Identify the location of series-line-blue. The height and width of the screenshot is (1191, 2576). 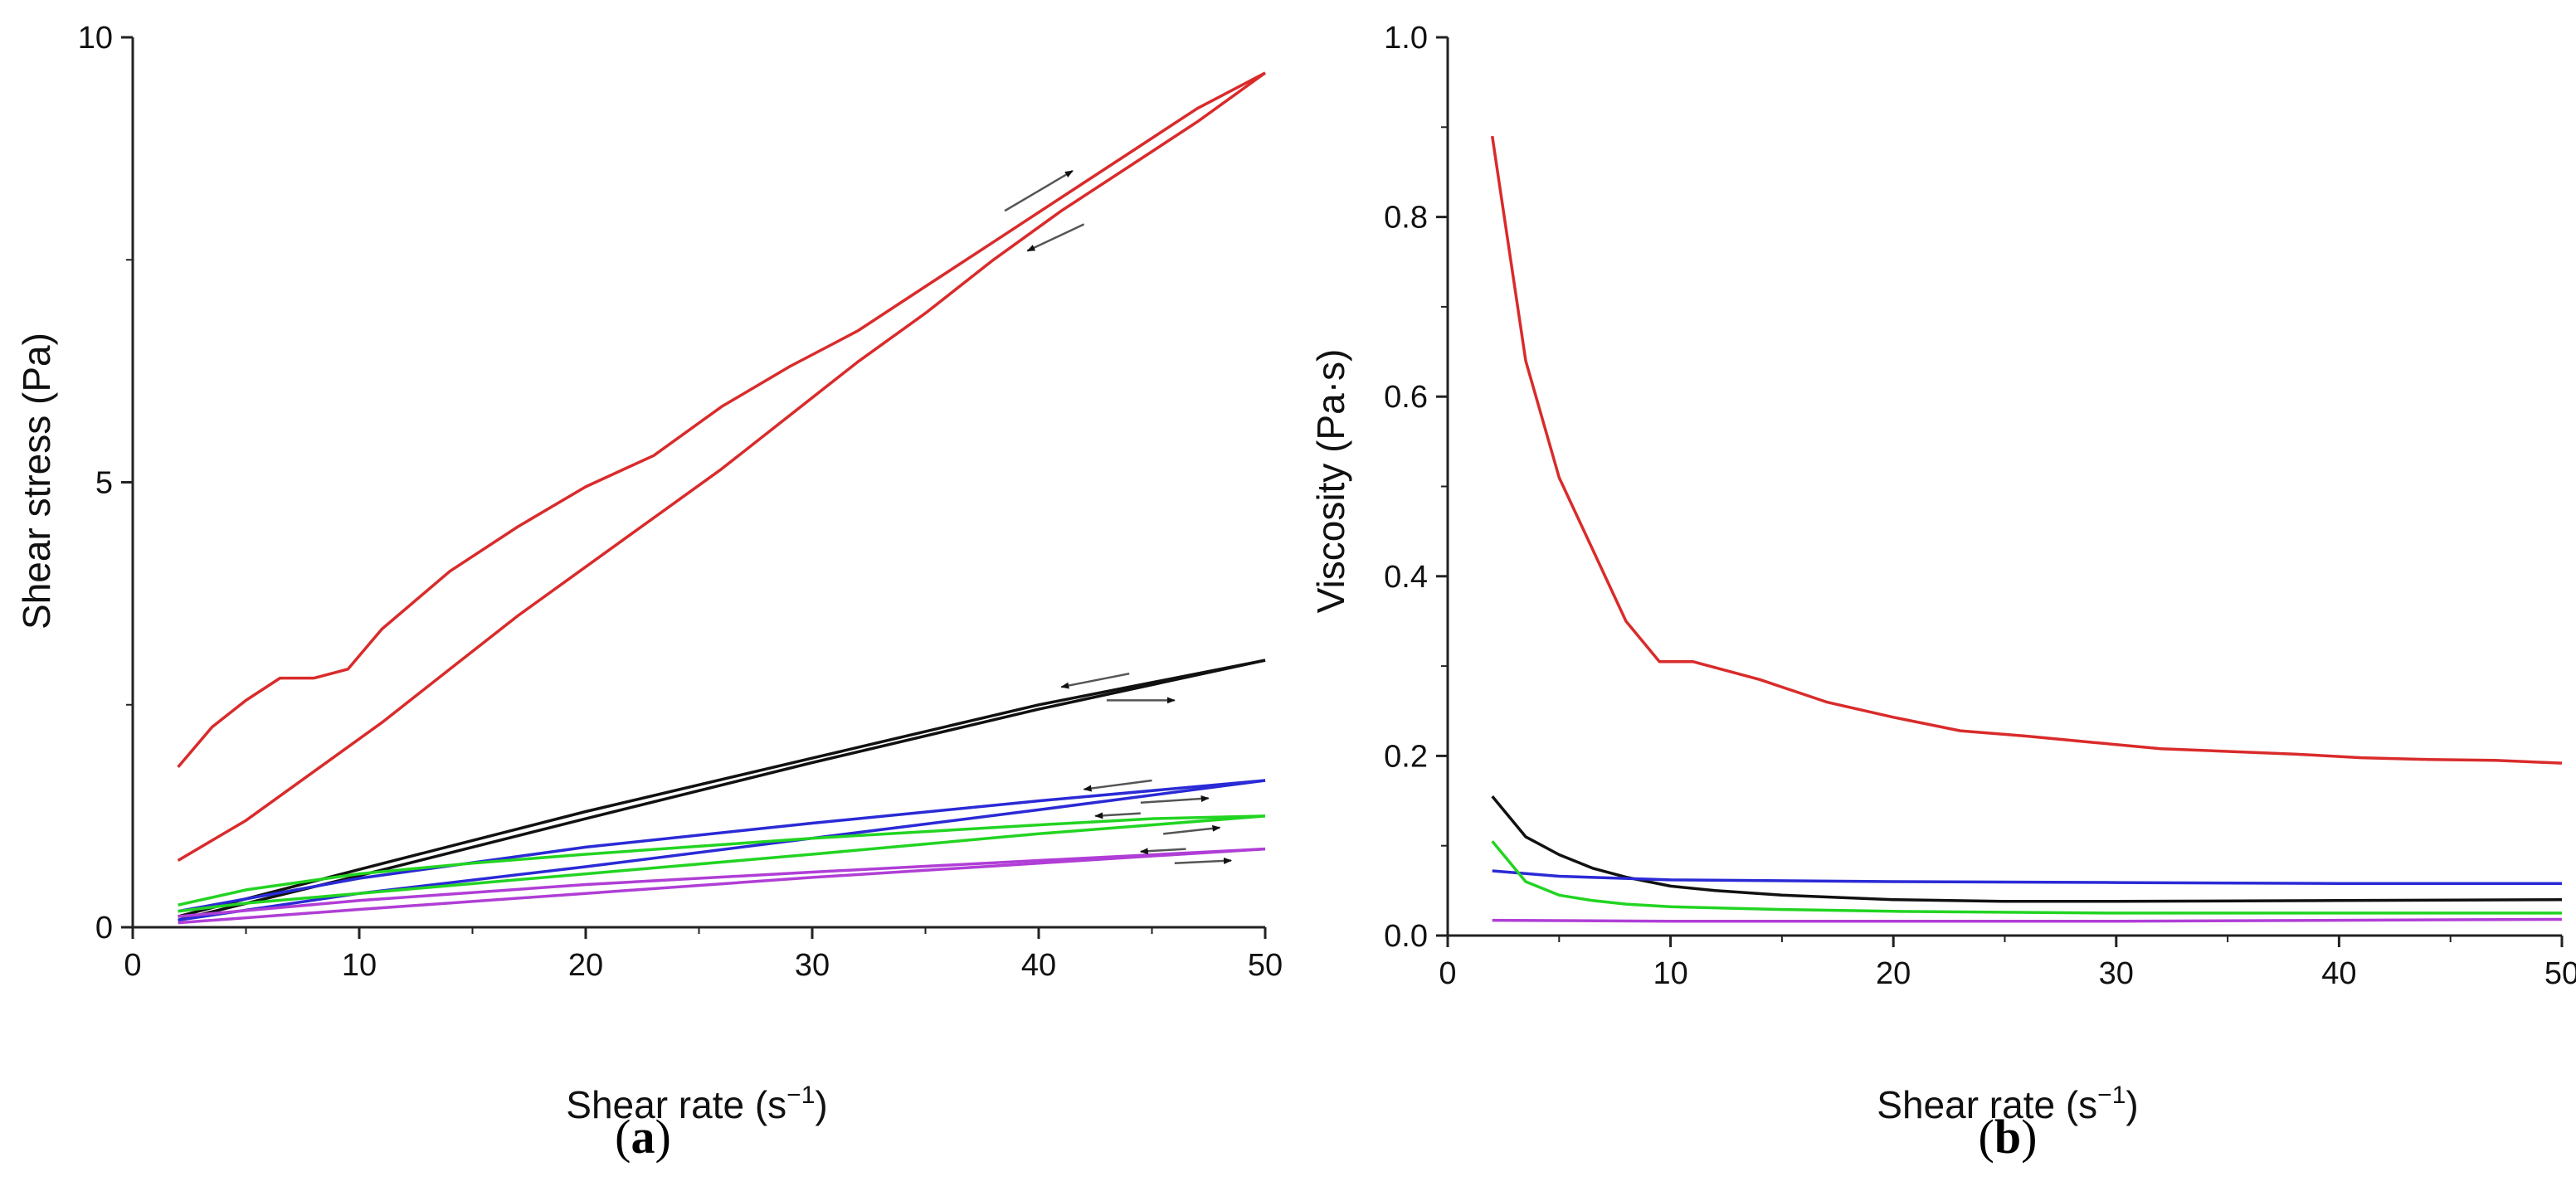
(2027, 877).